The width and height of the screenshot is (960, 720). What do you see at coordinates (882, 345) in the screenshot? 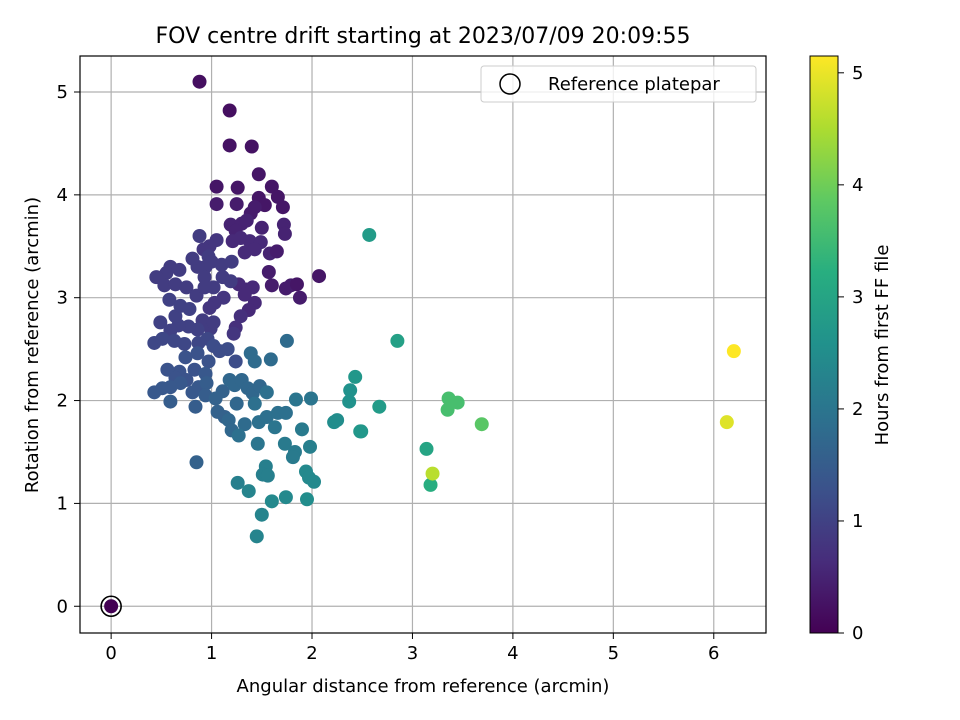
I see `colorbar-label: Hours from first FF file` at bounding box center [882, 345].